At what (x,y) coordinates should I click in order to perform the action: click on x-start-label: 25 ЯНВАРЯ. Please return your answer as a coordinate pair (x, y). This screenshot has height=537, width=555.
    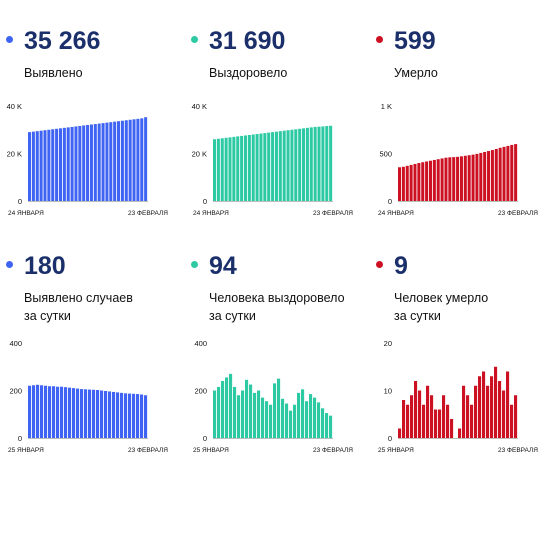
    Looking at the image, I should click on (26, 450).